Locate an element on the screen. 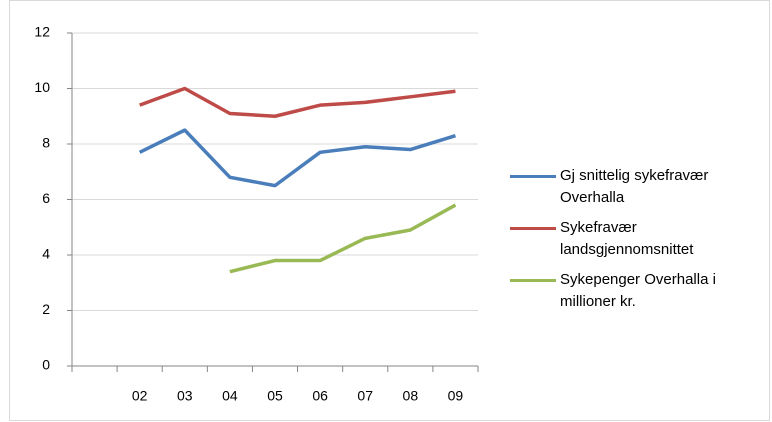  y-tick-label: 6 is located at coordinates (46, 198).